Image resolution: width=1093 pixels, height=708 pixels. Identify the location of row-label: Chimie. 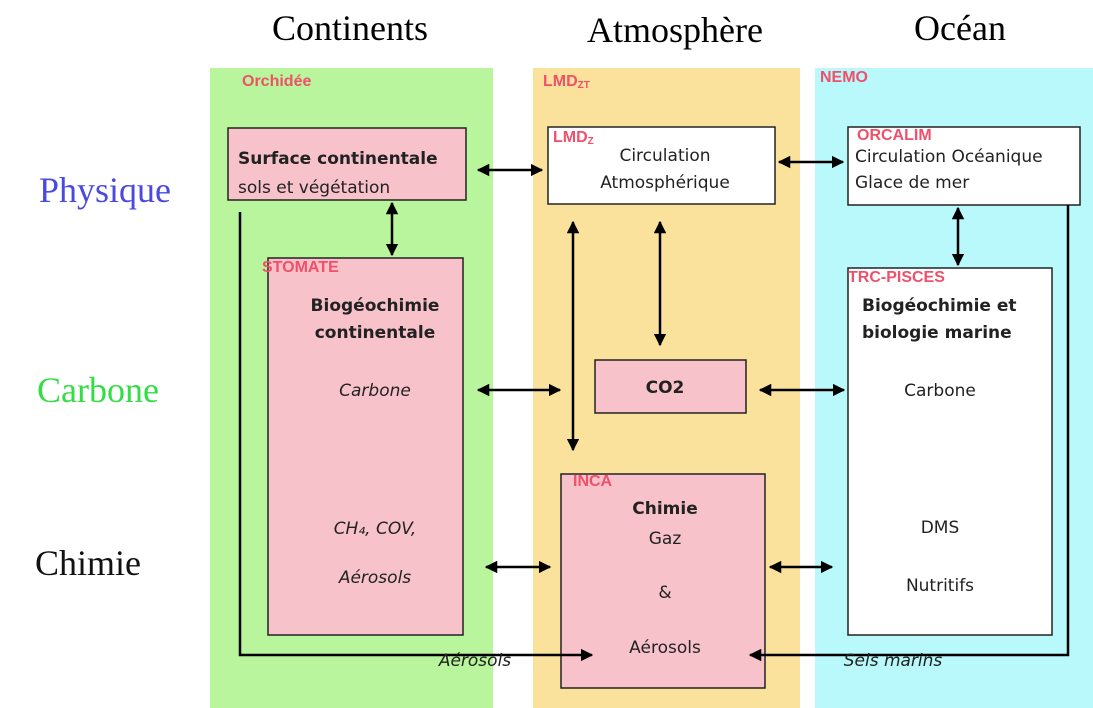
(88, 563).